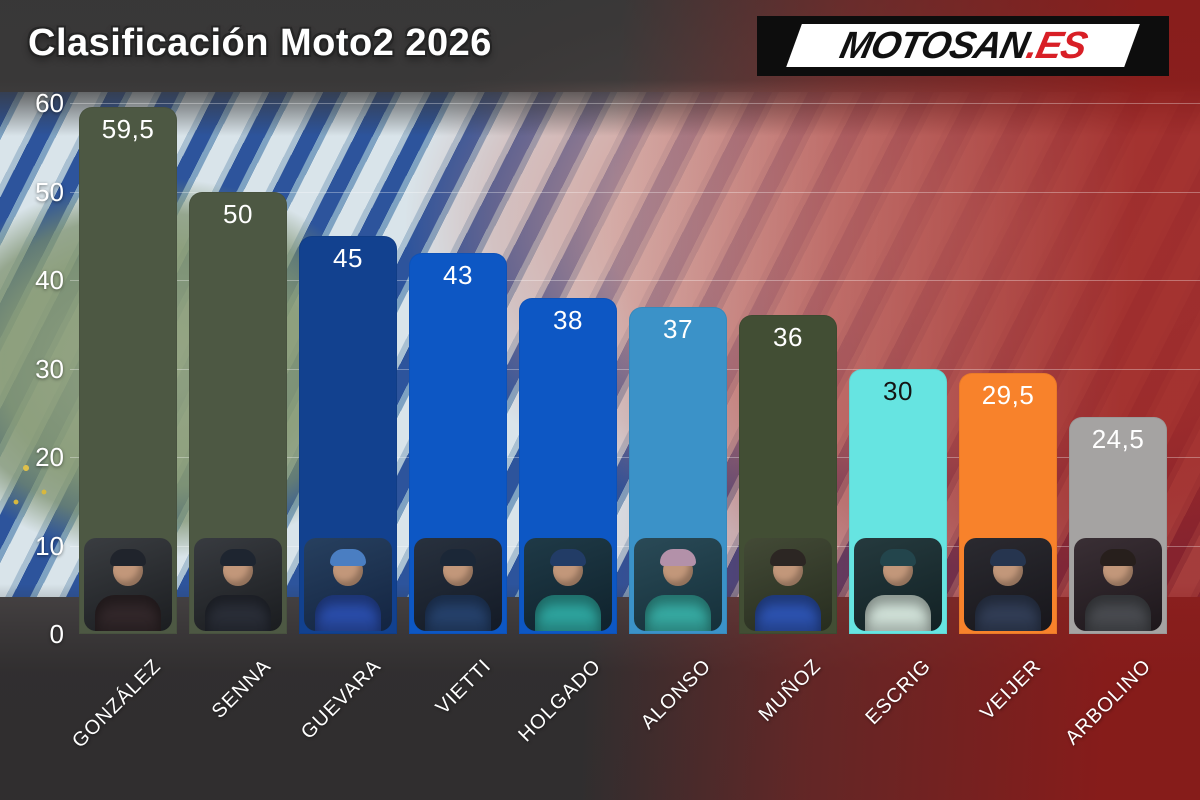  What do you see at coordinates (348, 434) in the screenshot?
I see `bar-guevara: 45` at bounding box center [348, 434].